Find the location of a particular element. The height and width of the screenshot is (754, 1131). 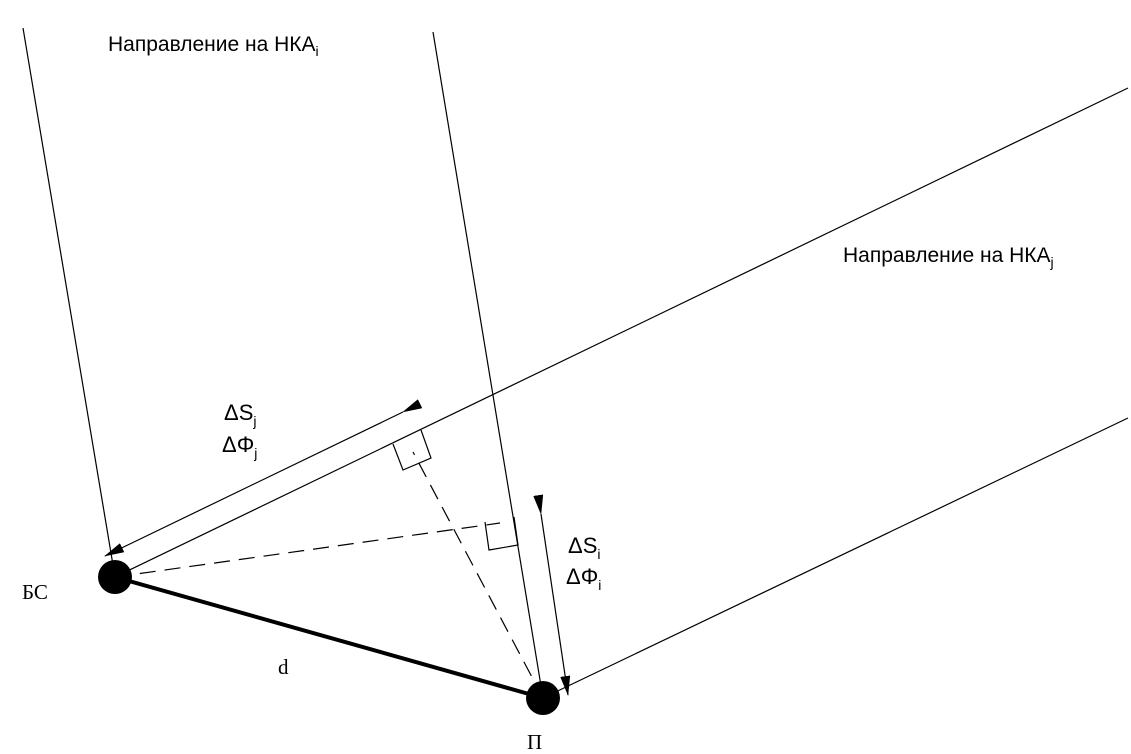

rover-label: П is located at coordinates (534, 742).